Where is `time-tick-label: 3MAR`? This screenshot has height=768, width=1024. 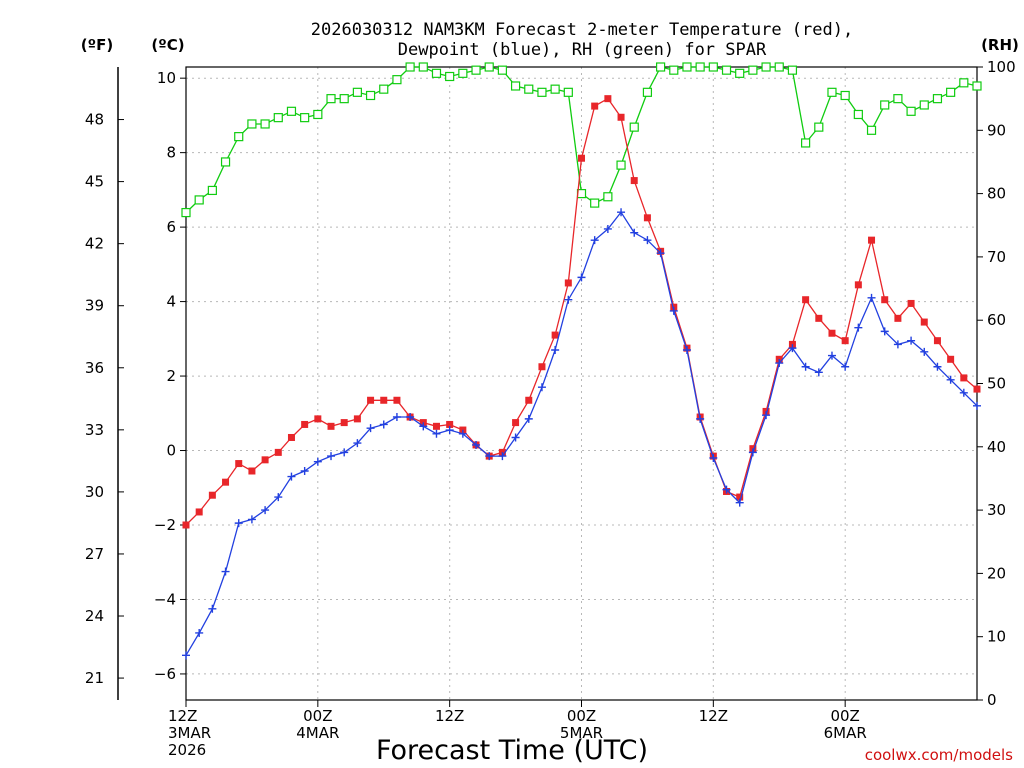 time-tick-label: 3MAR is located at coordinates (189, 733).